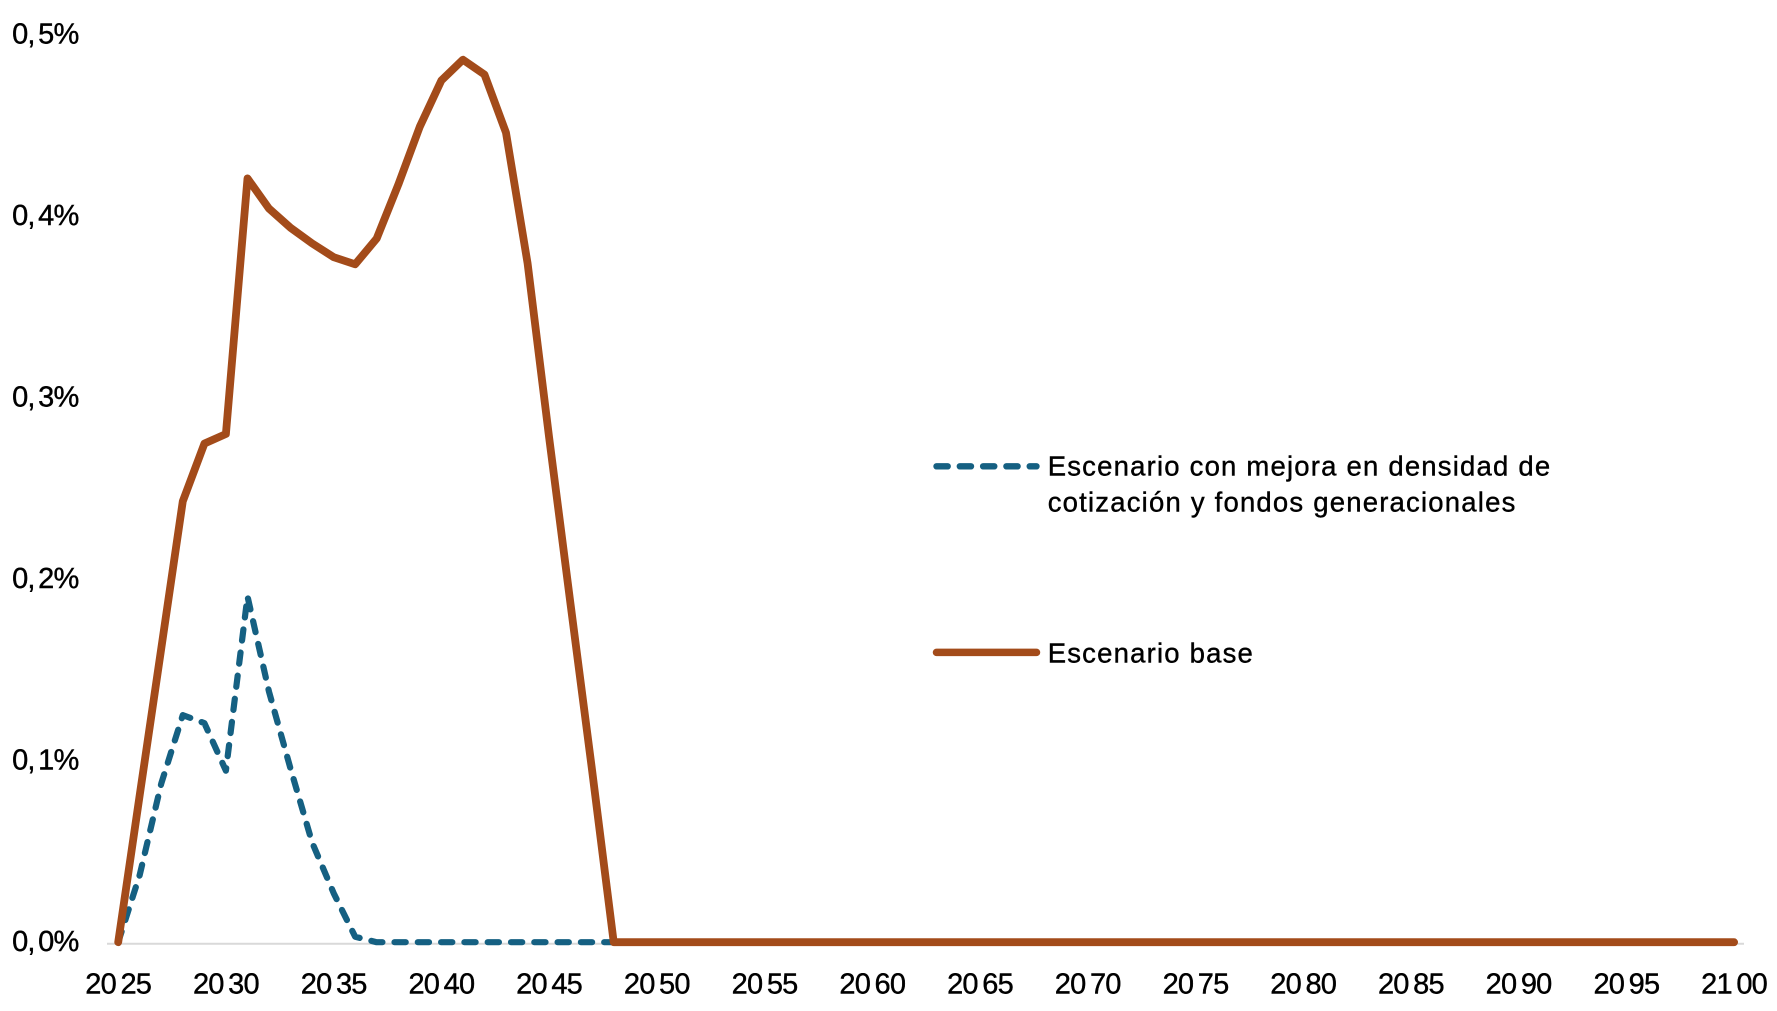  Describe the element at coordinates (45, 761) in the screenshot. I see `svg-text:0,1%: 0, 1%` at that location.